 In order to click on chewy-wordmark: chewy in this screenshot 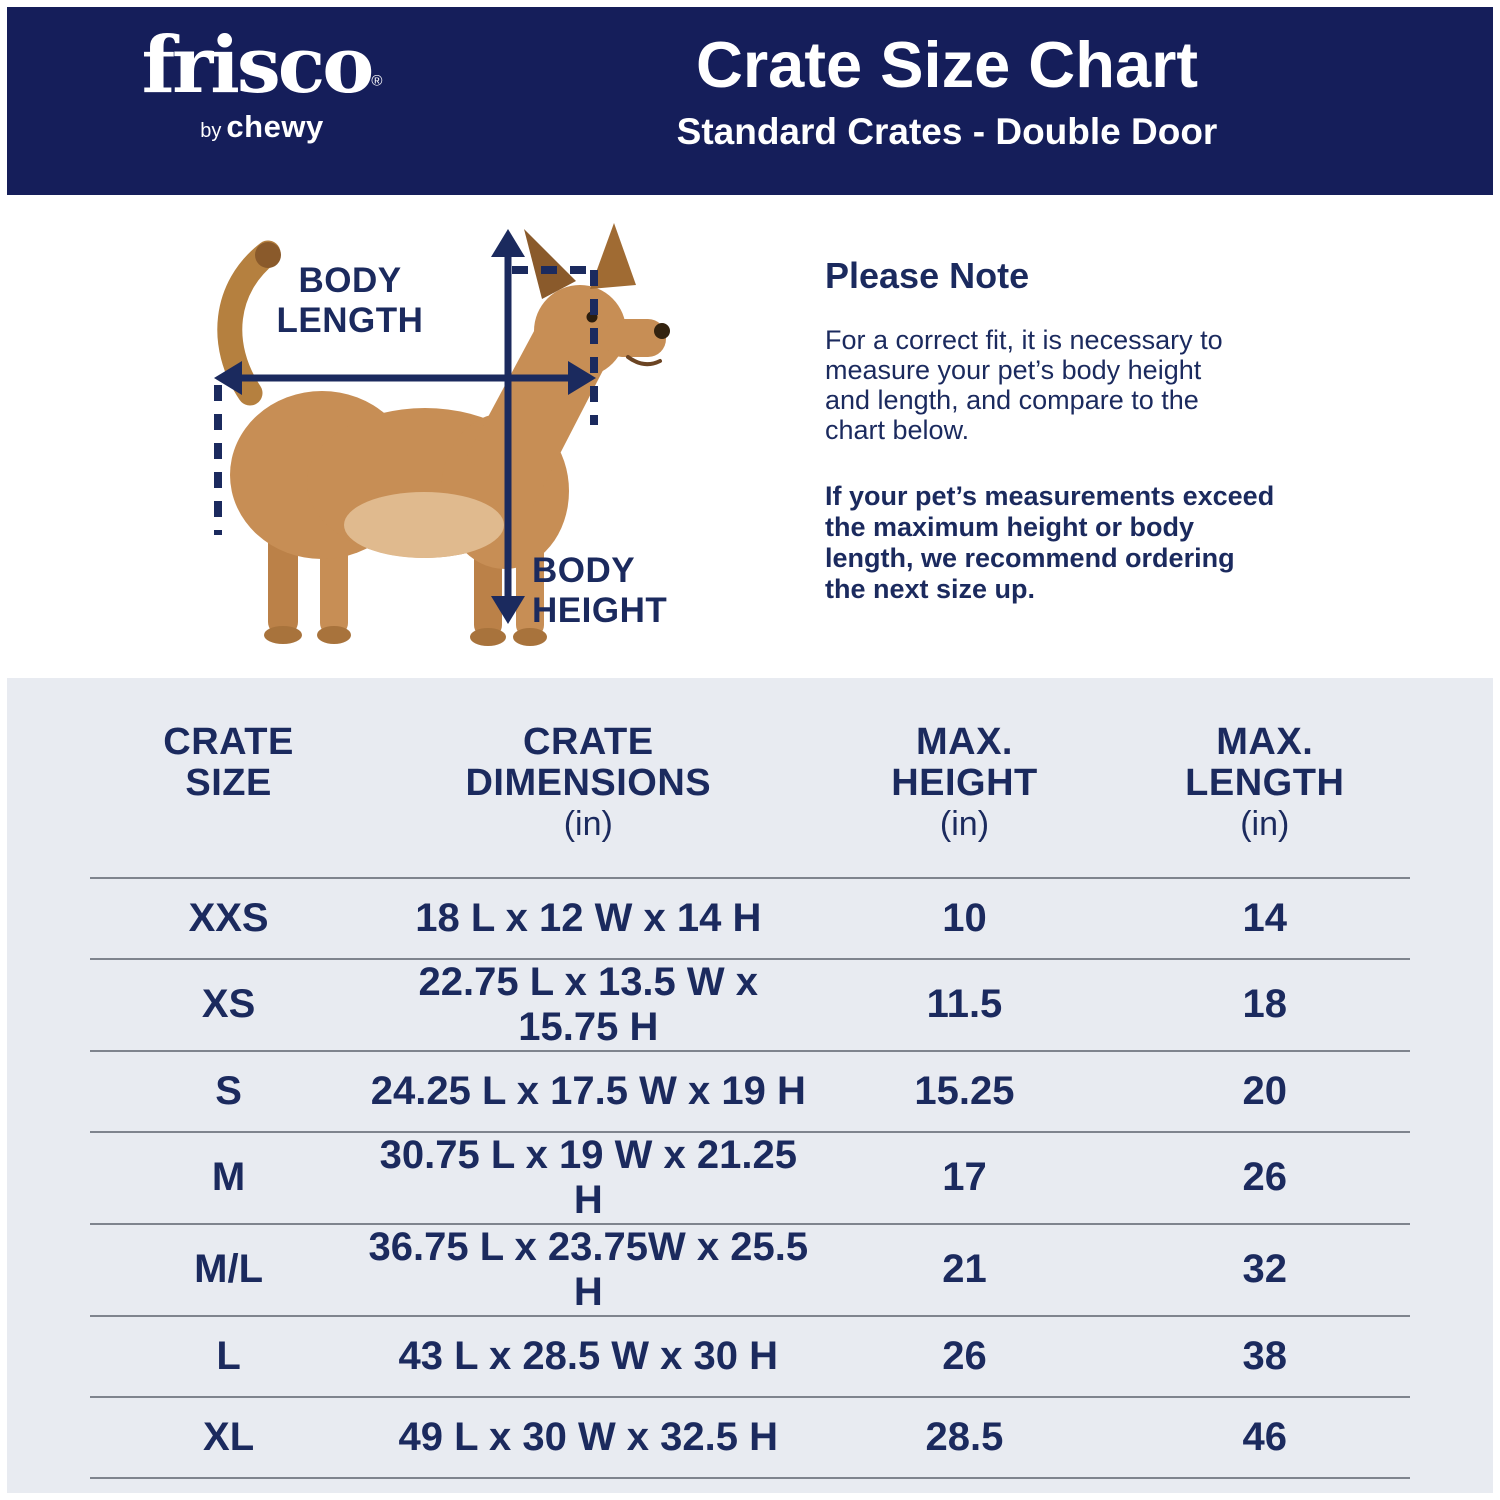, I will do `click(275, 126)`.